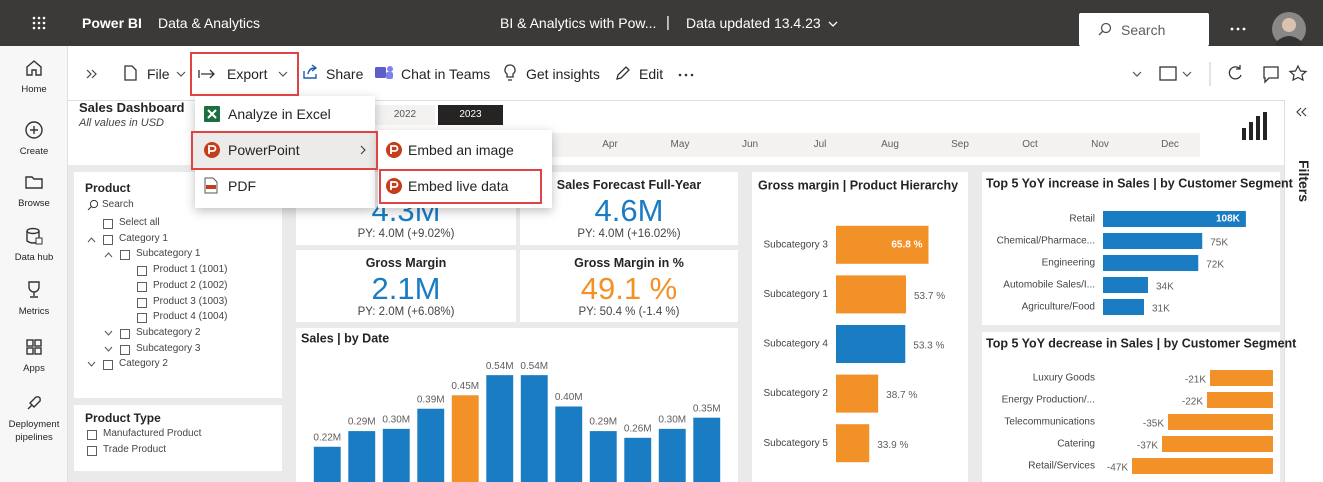  What do you see at coordinates (1289, 29) in the screenshot?
I see `avatar` at bounding box center [1289, 29].